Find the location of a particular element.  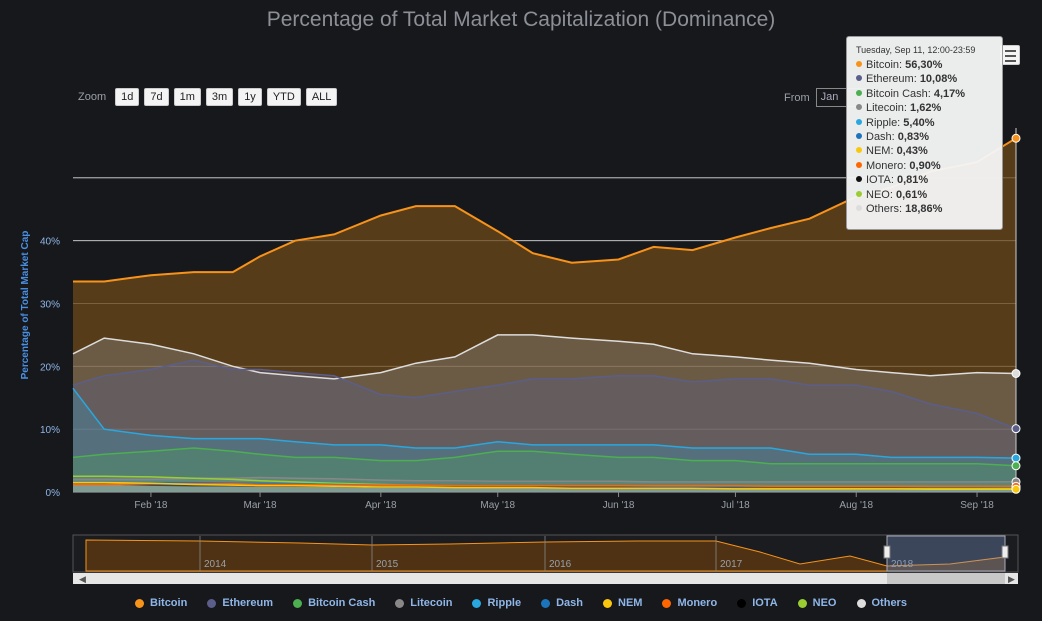

legend-label: NEO is located at coordinates (824, 603).